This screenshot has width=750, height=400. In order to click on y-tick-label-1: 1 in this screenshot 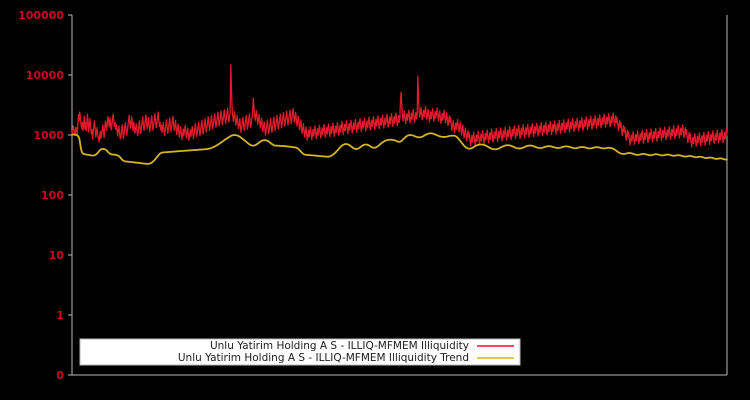, I will do `click(60, 315)`.